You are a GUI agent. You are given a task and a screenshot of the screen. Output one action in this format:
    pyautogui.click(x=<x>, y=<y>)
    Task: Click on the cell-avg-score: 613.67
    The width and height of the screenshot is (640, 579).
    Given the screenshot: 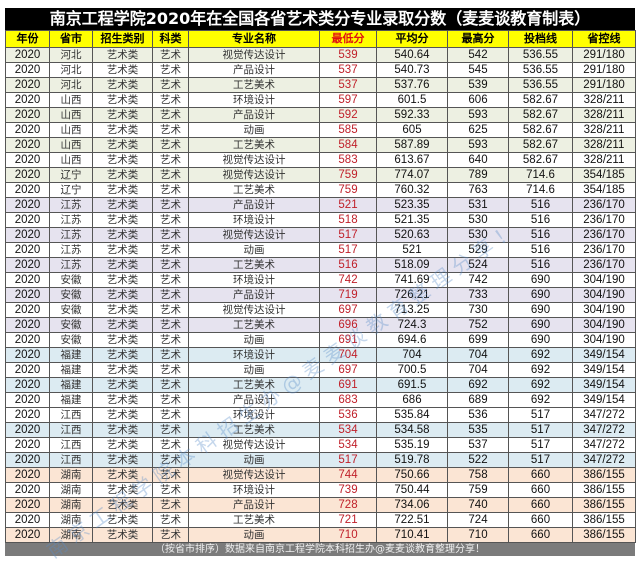 What is the action you would take?
    pyautogui.click(x=412, y=160)
    